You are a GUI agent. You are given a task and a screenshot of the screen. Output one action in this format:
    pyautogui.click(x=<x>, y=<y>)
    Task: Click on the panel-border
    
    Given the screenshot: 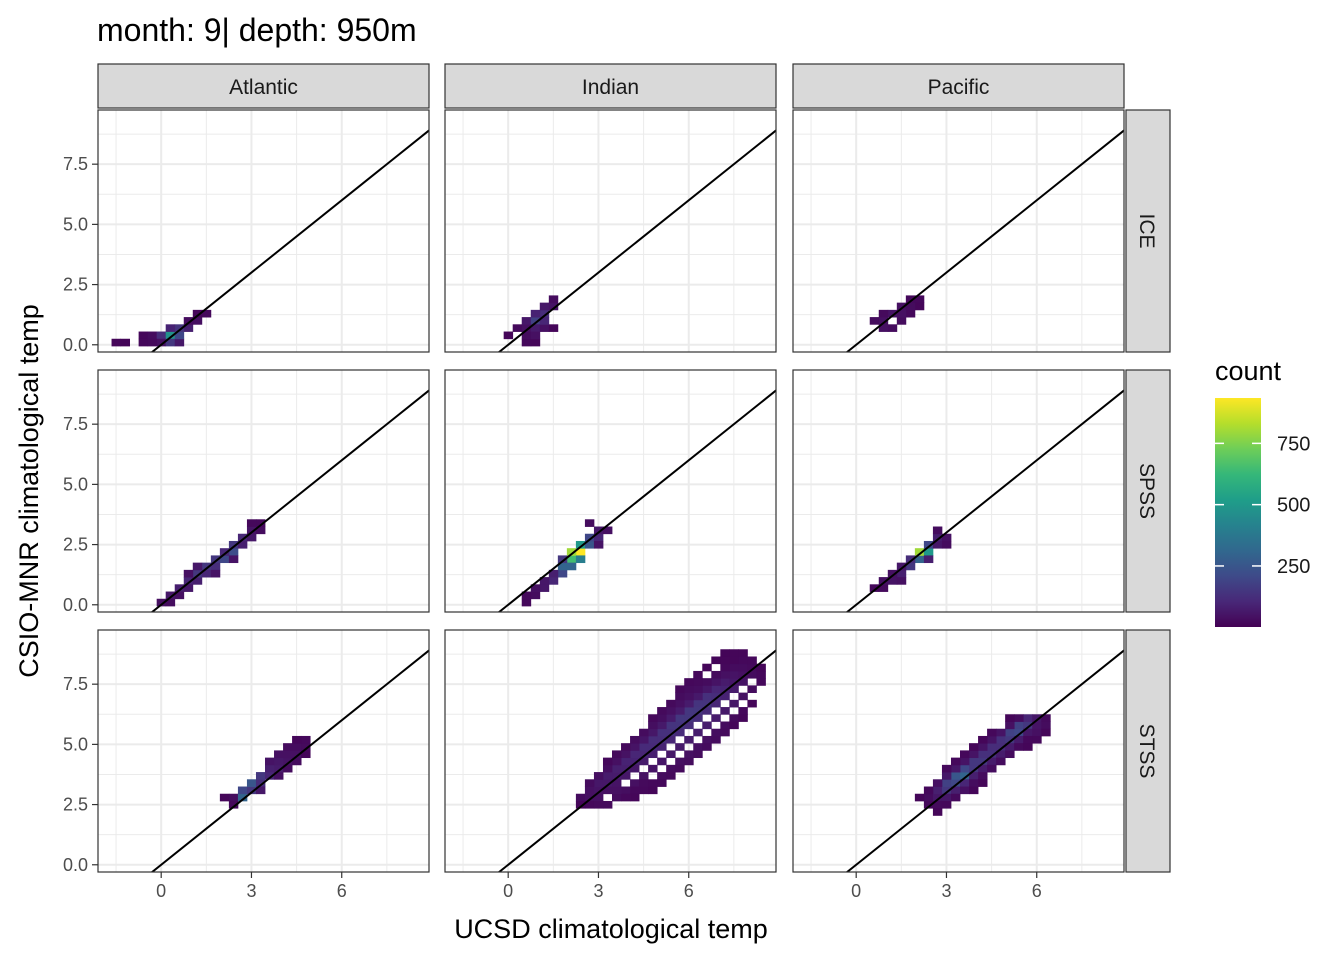 What is the action you would take?
    pyautogui.click(x=958, y=491)
    